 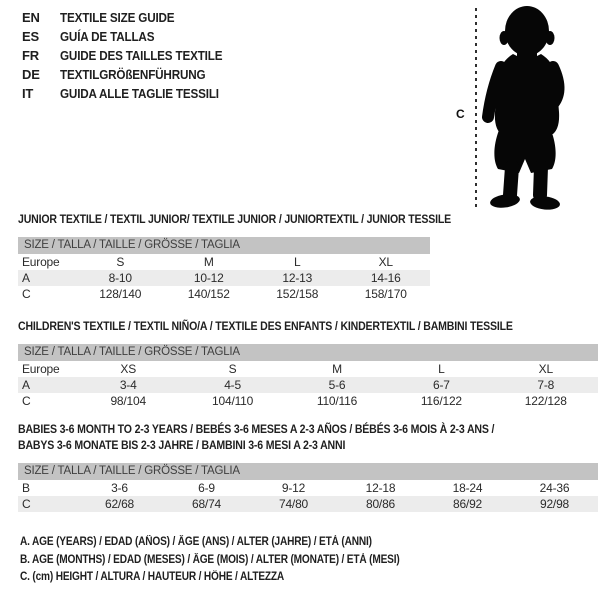 I want to click on size-figure: C, so click(x=522, y=109).